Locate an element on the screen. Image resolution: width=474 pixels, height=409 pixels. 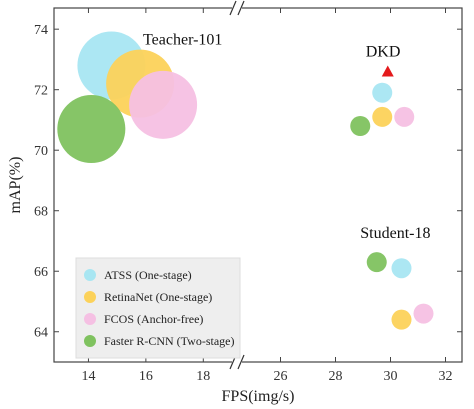
legend-entry: RetinaNet (One-stage) is located at coordinates (158, 297).